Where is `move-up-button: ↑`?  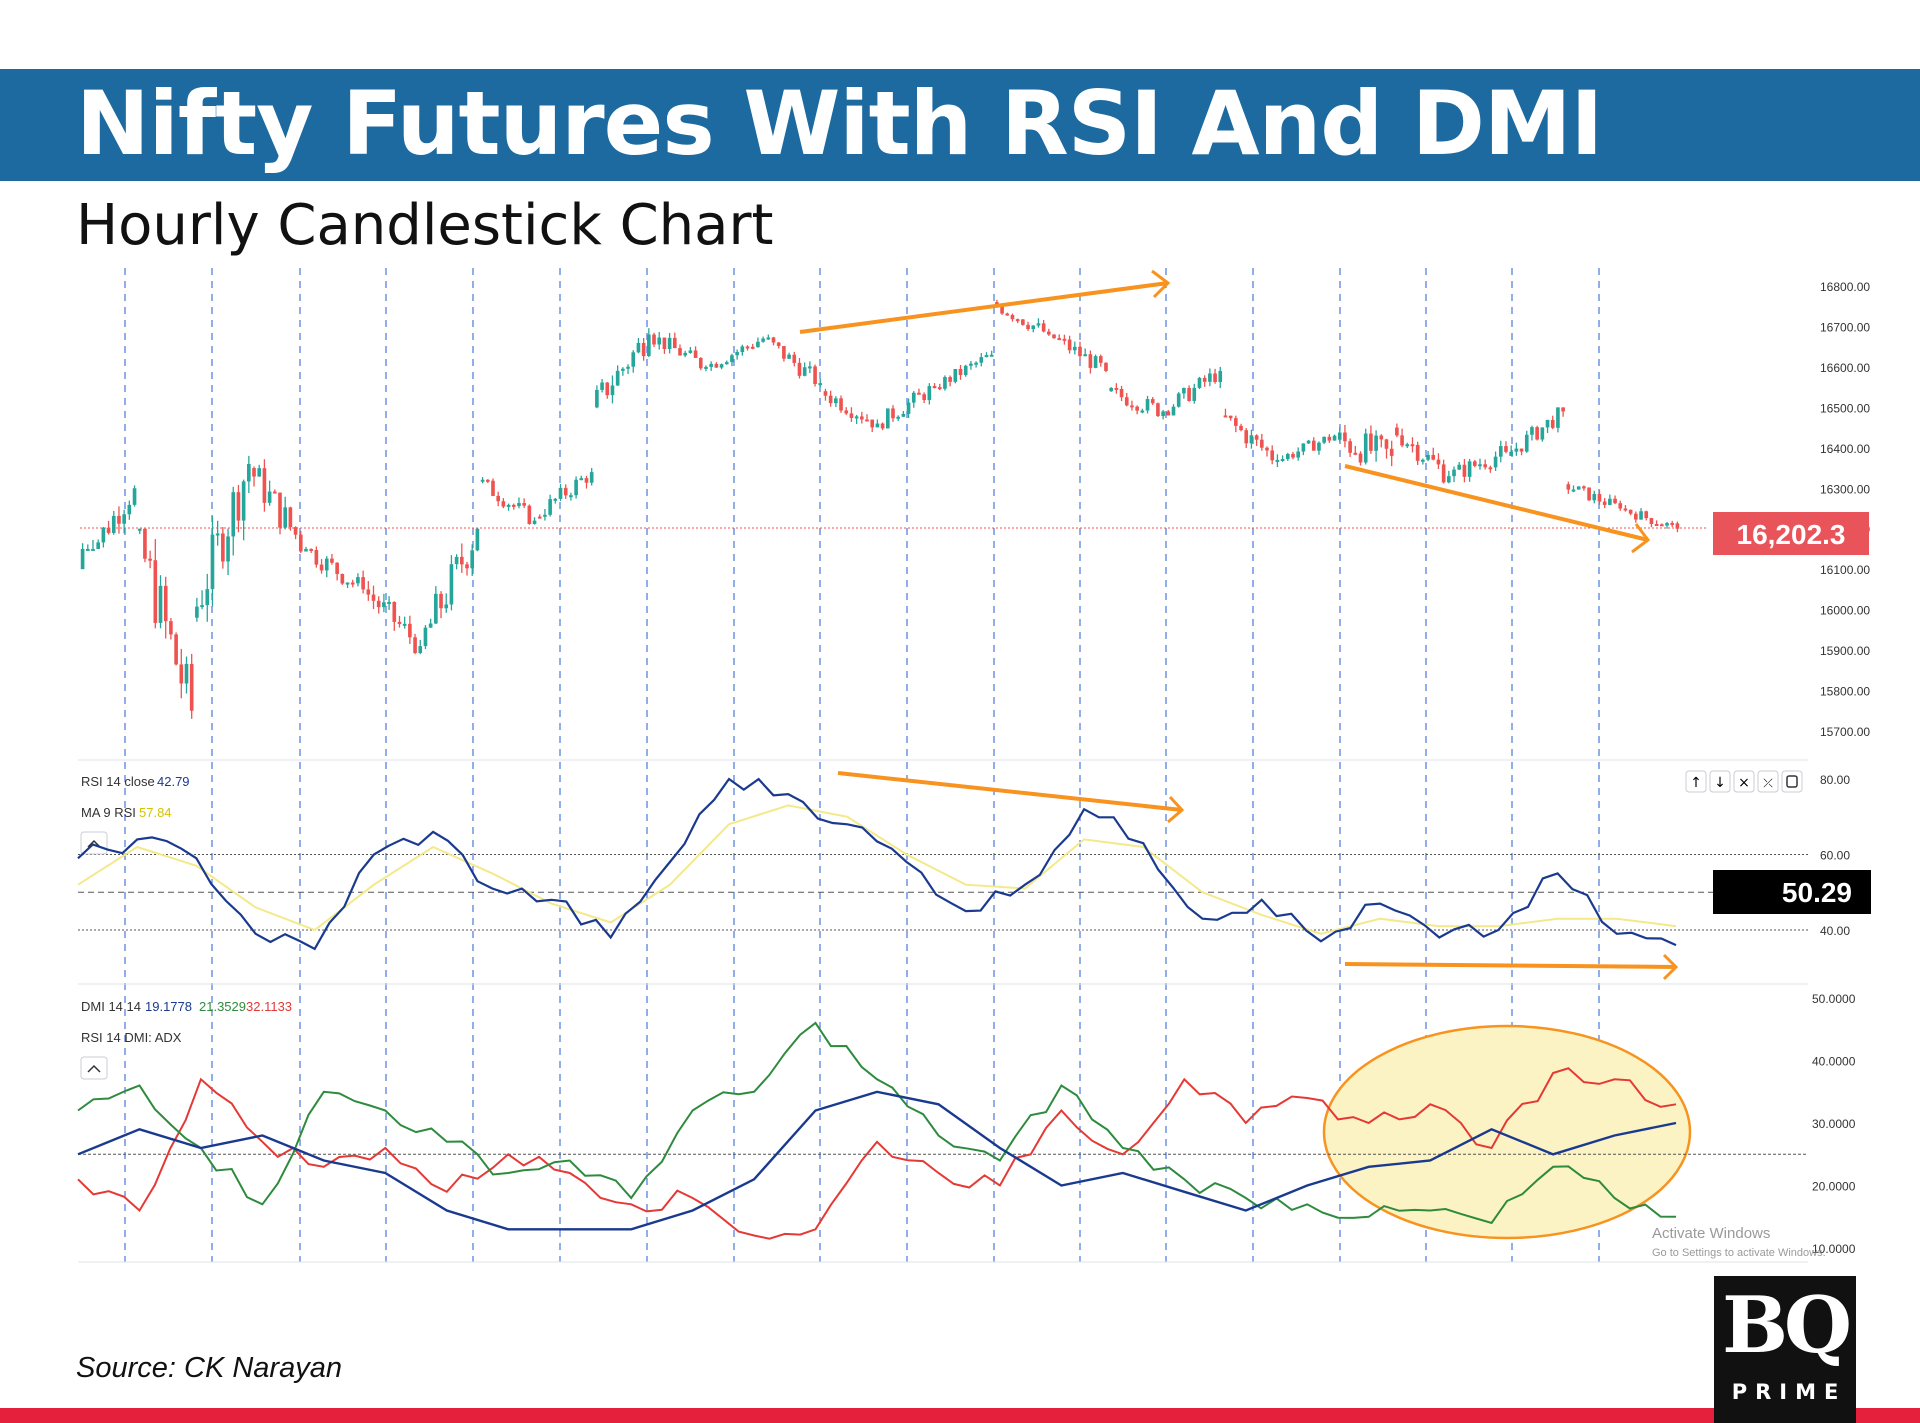
move-up-button: ↑ is located at coordinates (1696, 781).